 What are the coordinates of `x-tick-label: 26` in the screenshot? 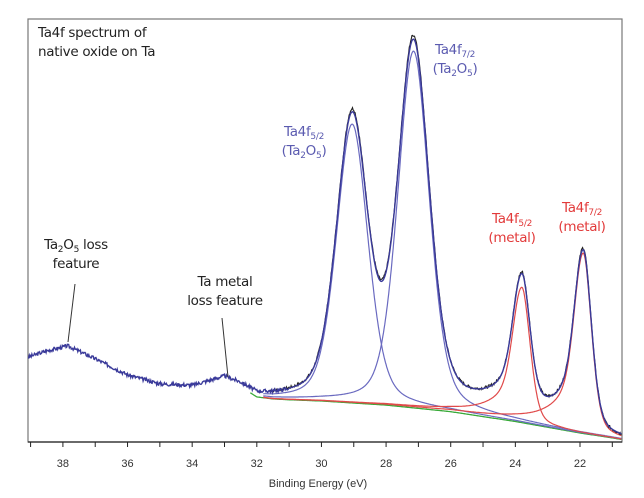 It's located at (451, 464).